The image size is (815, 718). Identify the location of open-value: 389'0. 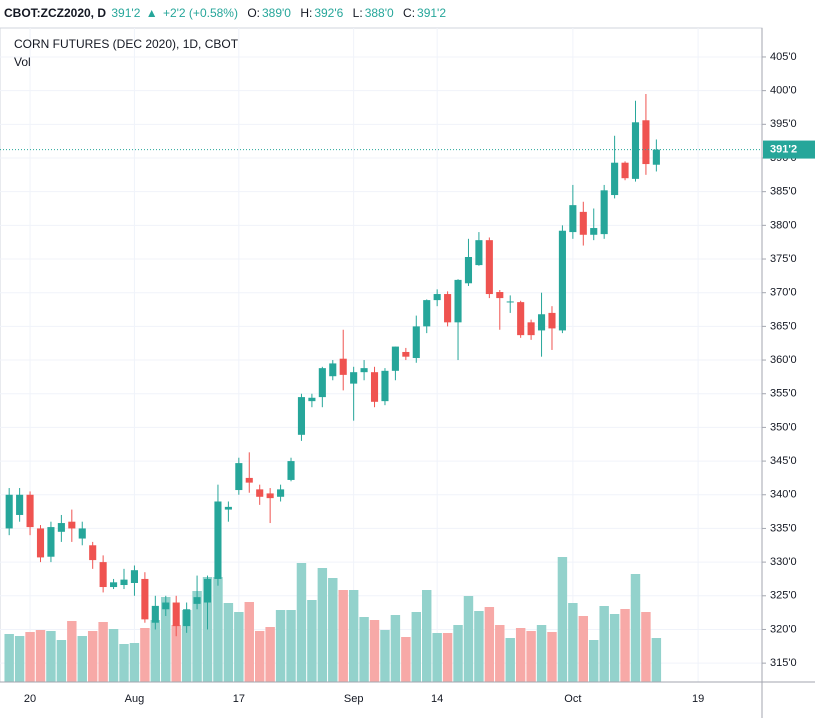
(276, 13).